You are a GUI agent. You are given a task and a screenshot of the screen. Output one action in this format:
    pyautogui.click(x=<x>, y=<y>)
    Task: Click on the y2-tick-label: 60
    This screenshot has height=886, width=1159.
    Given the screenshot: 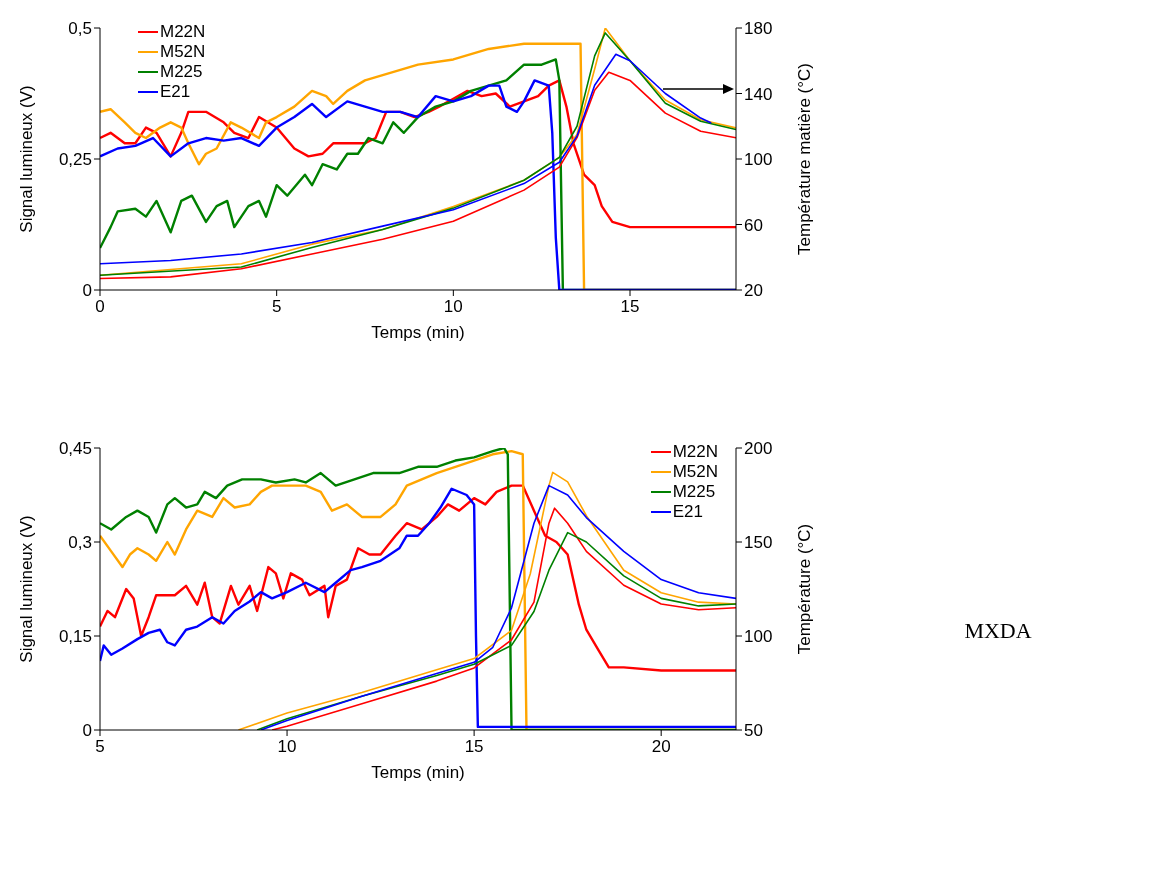 What is the action you would take?
    pyautogui.click(x=753, y=225)
    